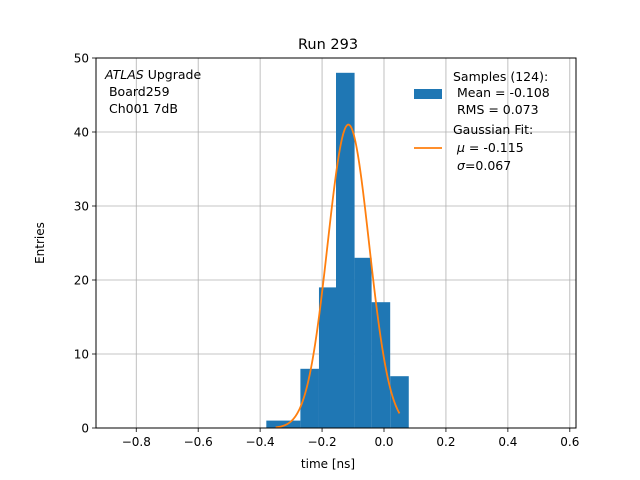  I want to click on annotation-line-1: ATLAS Upgrade, so click(152, 74).